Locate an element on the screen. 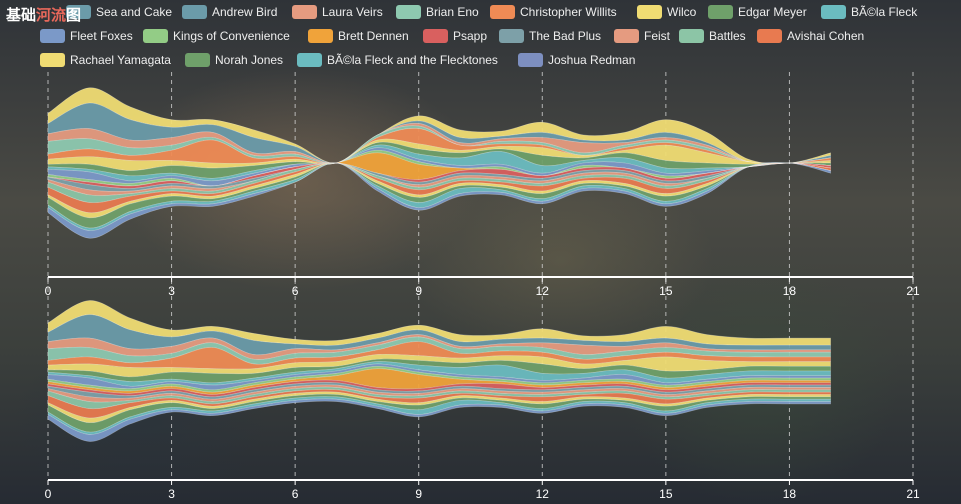  legend-item: Sea and Cake is located at coordinates (119, 12).